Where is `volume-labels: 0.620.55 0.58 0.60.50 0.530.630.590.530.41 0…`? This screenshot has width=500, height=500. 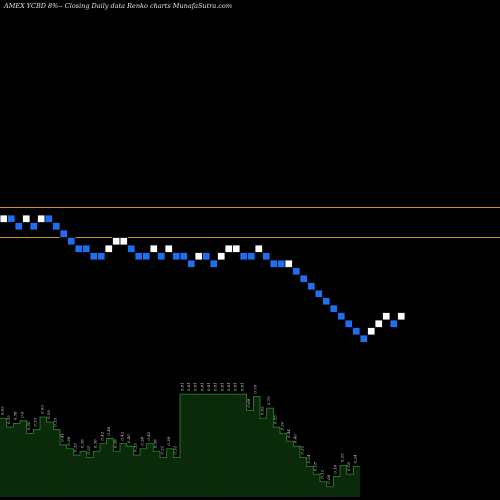 volume-labels: 0.620.55 0.58 0.60.50 0.530.630.590.530.41 0… is located at coordinates (179, 433).